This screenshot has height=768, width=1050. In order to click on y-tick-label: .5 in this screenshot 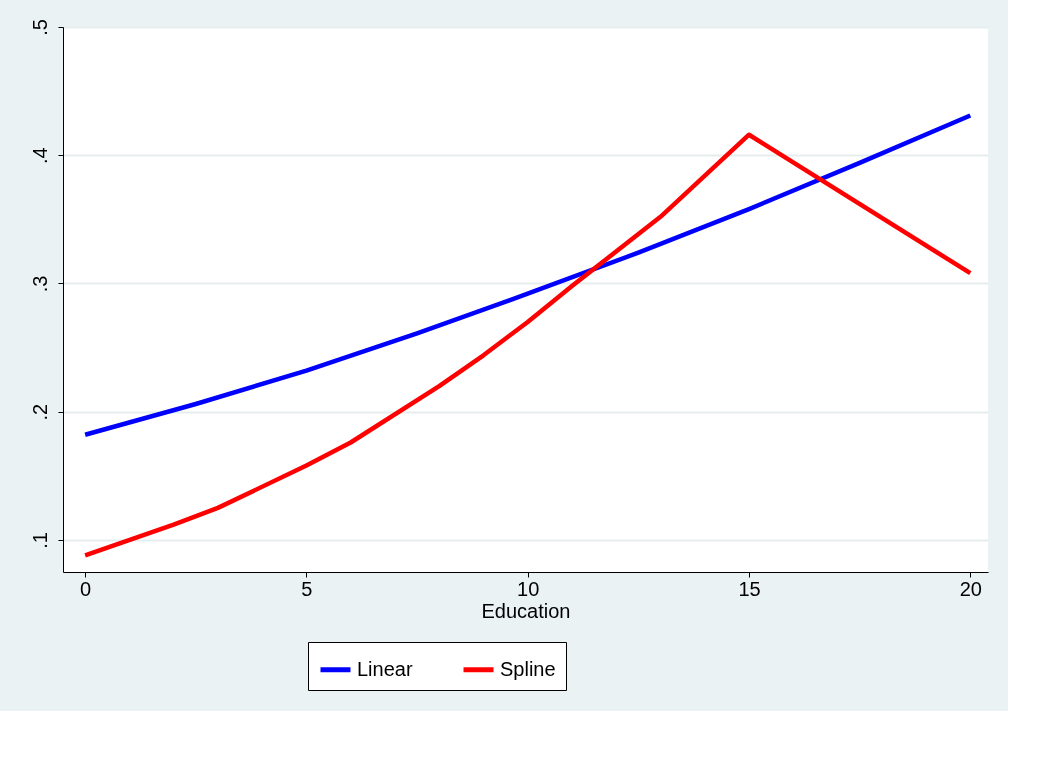, I will do `click(39, 27)`.